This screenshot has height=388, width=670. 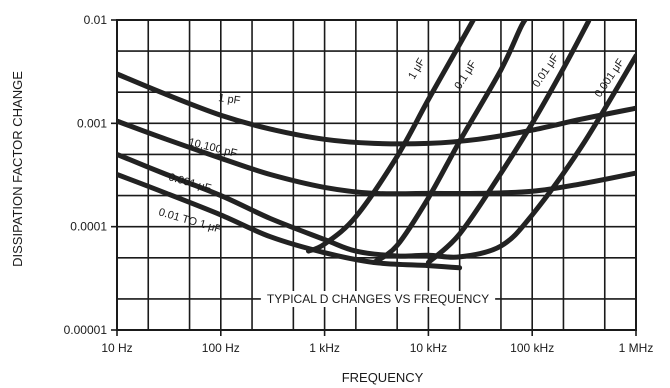 I want to click on x-tick-label: 1 MHz, so click(x=636, y=348).